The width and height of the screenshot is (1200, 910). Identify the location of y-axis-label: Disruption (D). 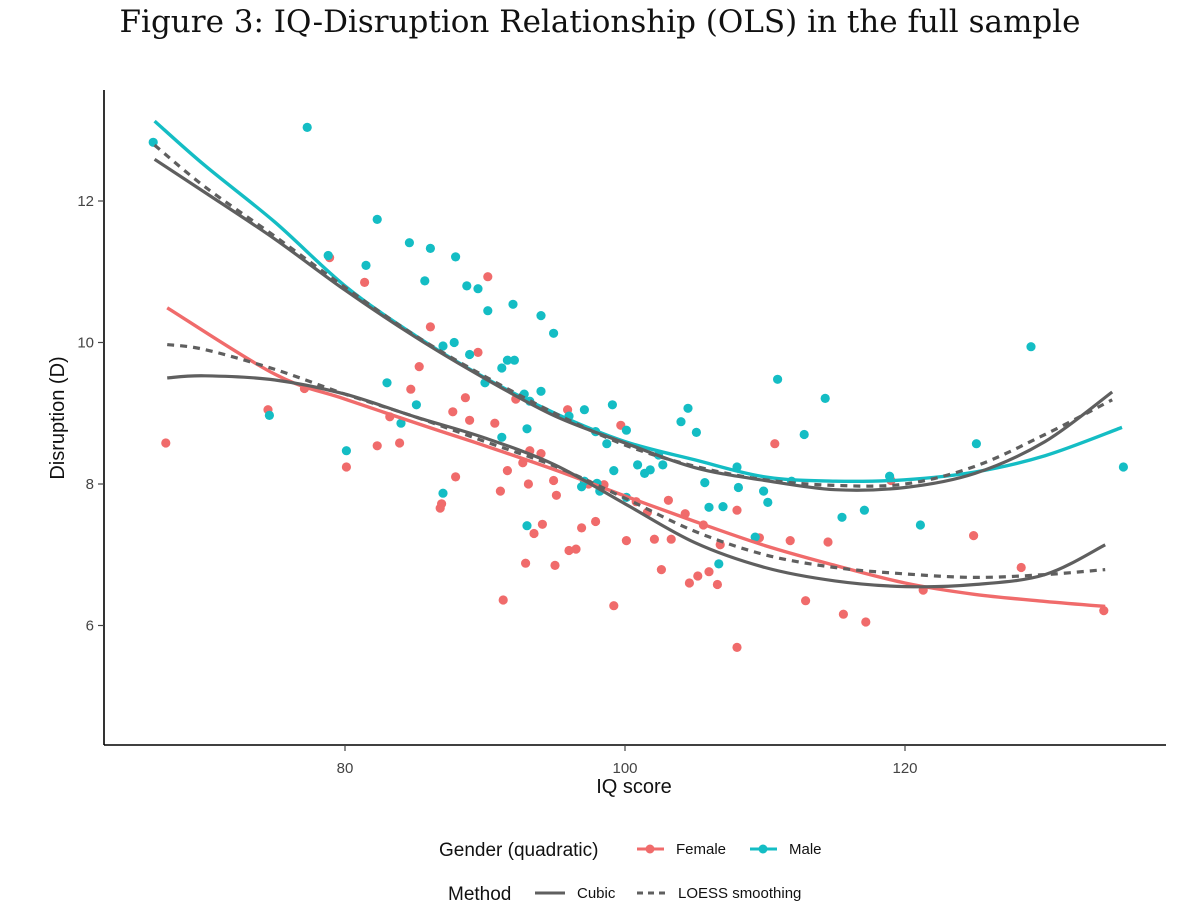
(58, 417).